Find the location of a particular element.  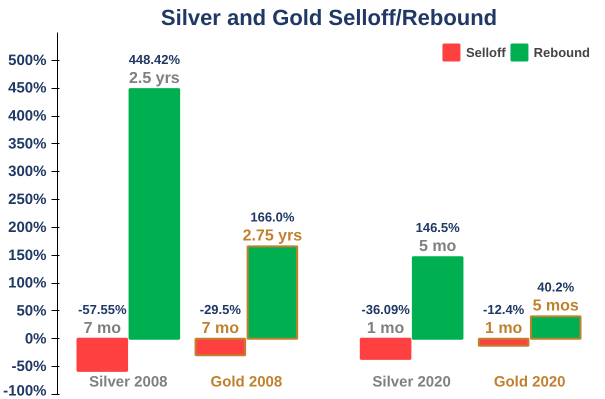

data-label: 166.0% is located at coordinates (272, 216).